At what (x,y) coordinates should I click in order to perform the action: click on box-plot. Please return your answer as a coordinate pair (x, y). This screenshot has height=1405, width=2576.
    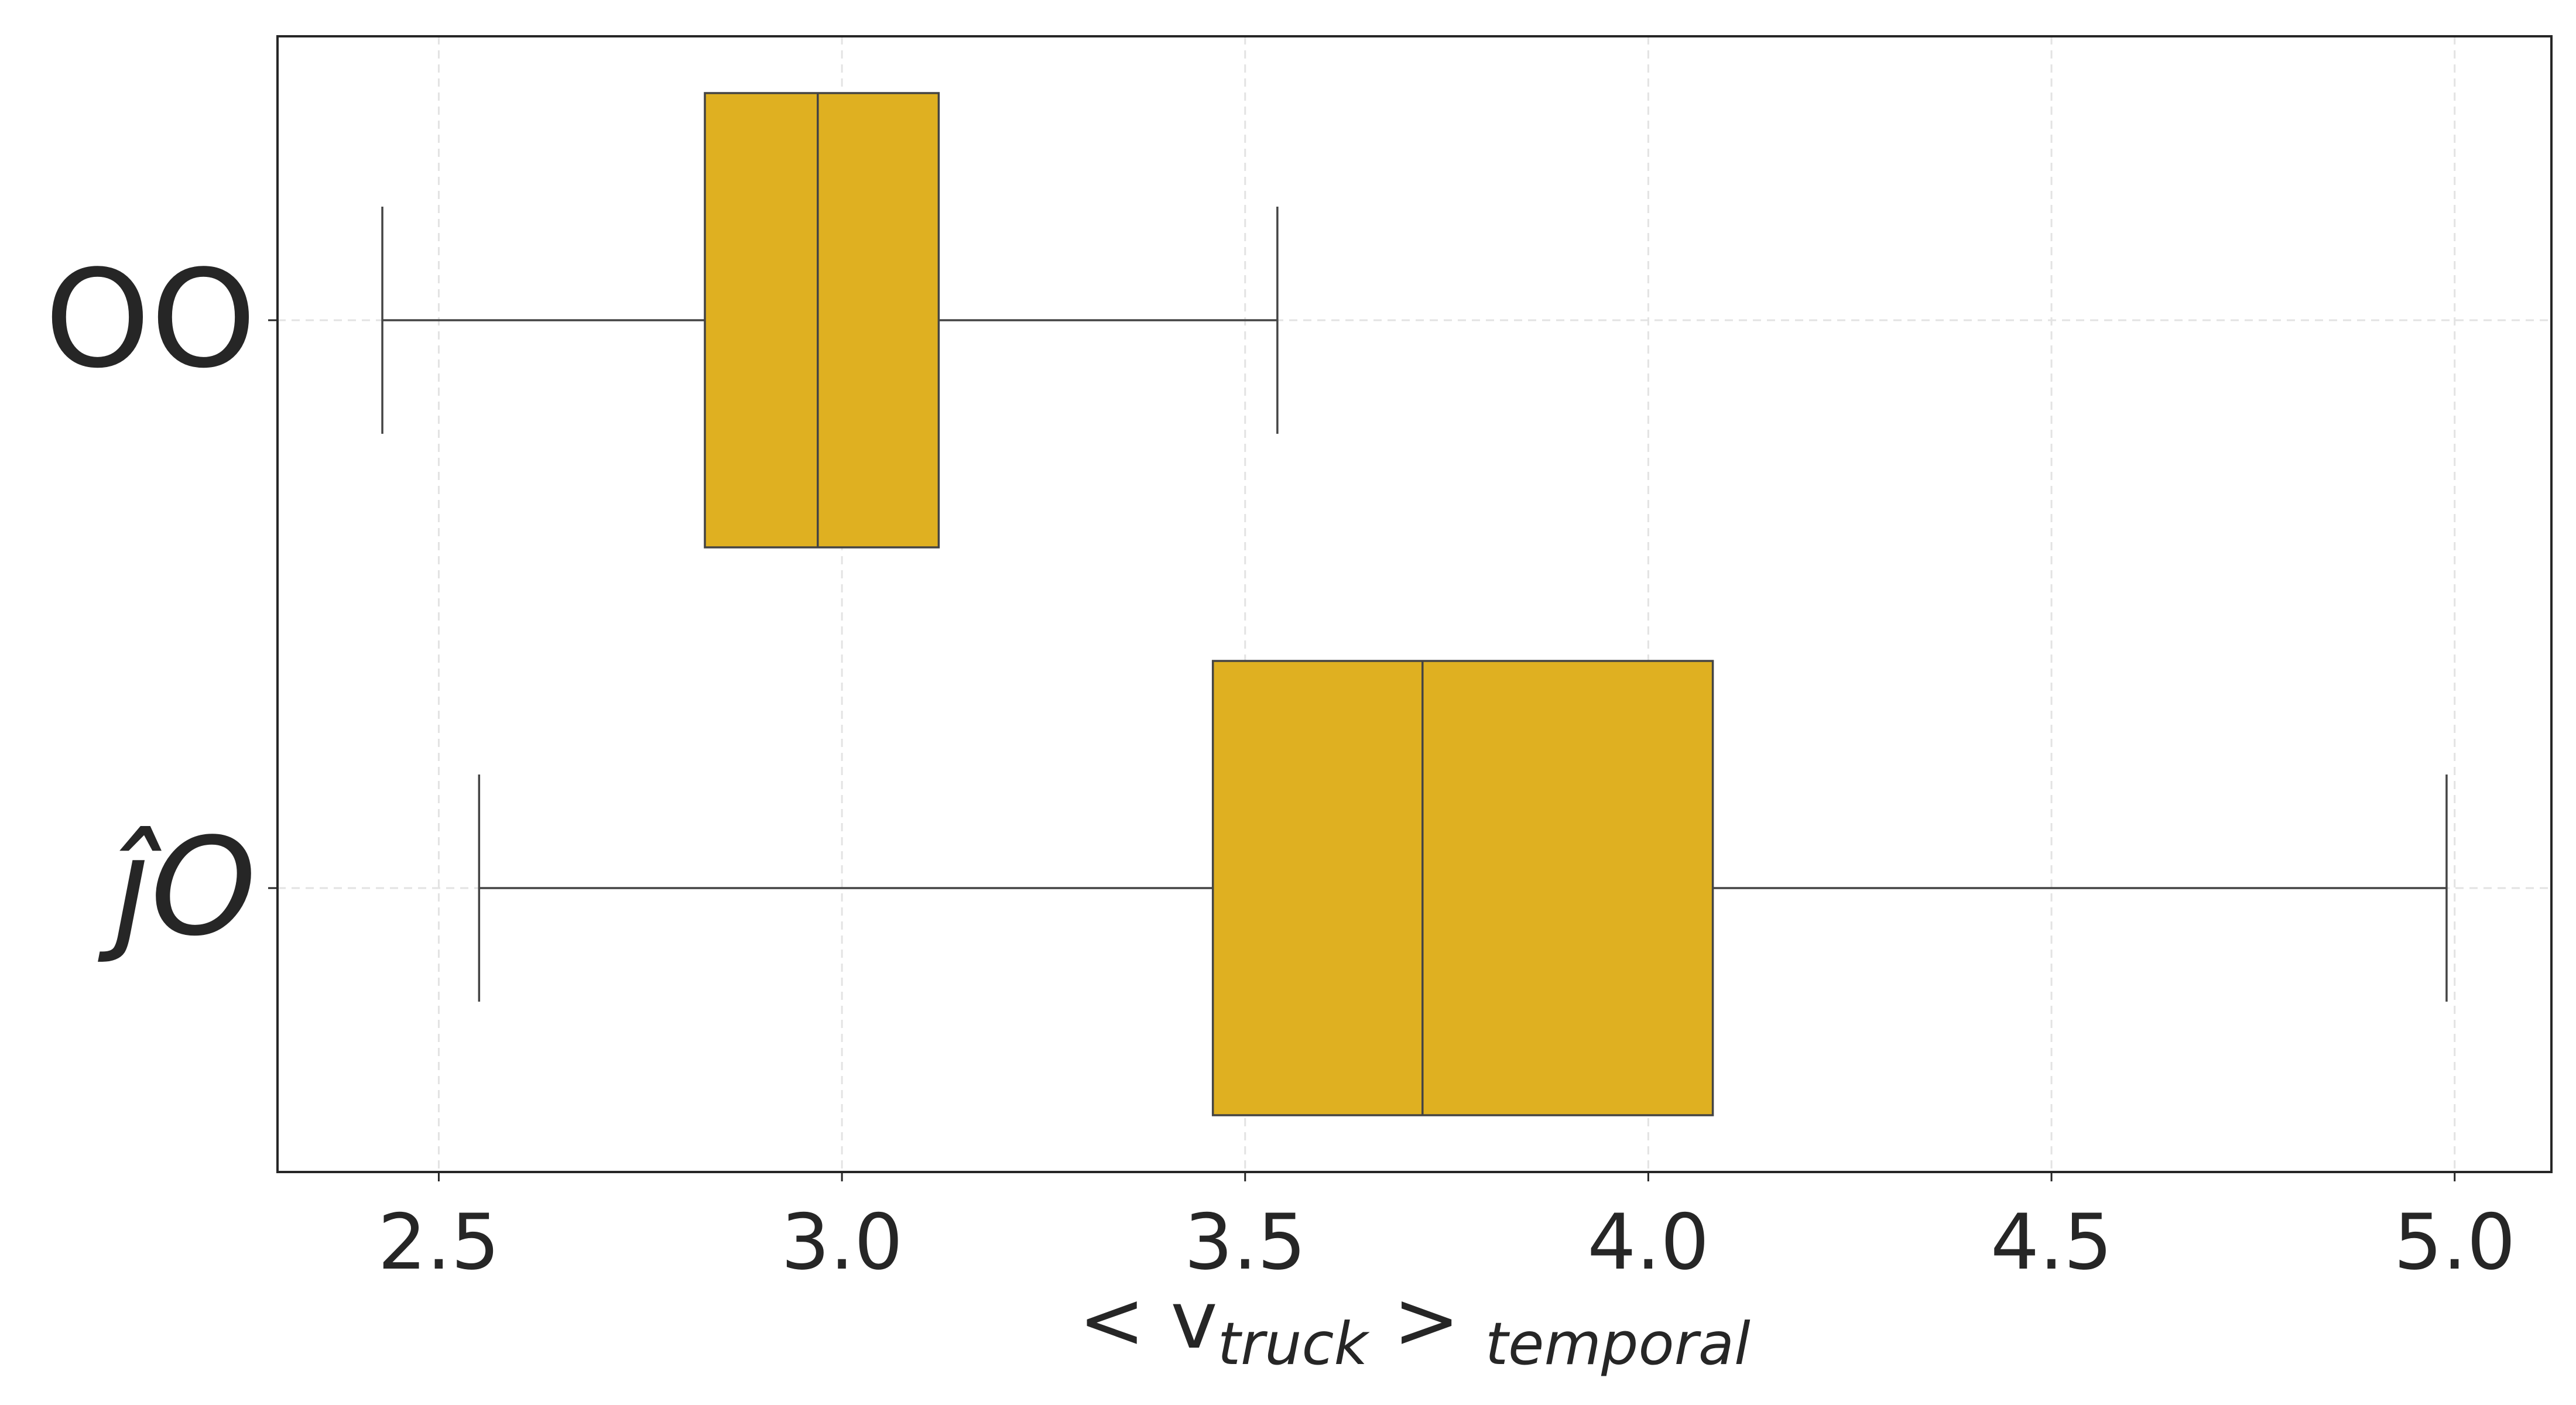
    Looking at the image, I should click on (830, 320).